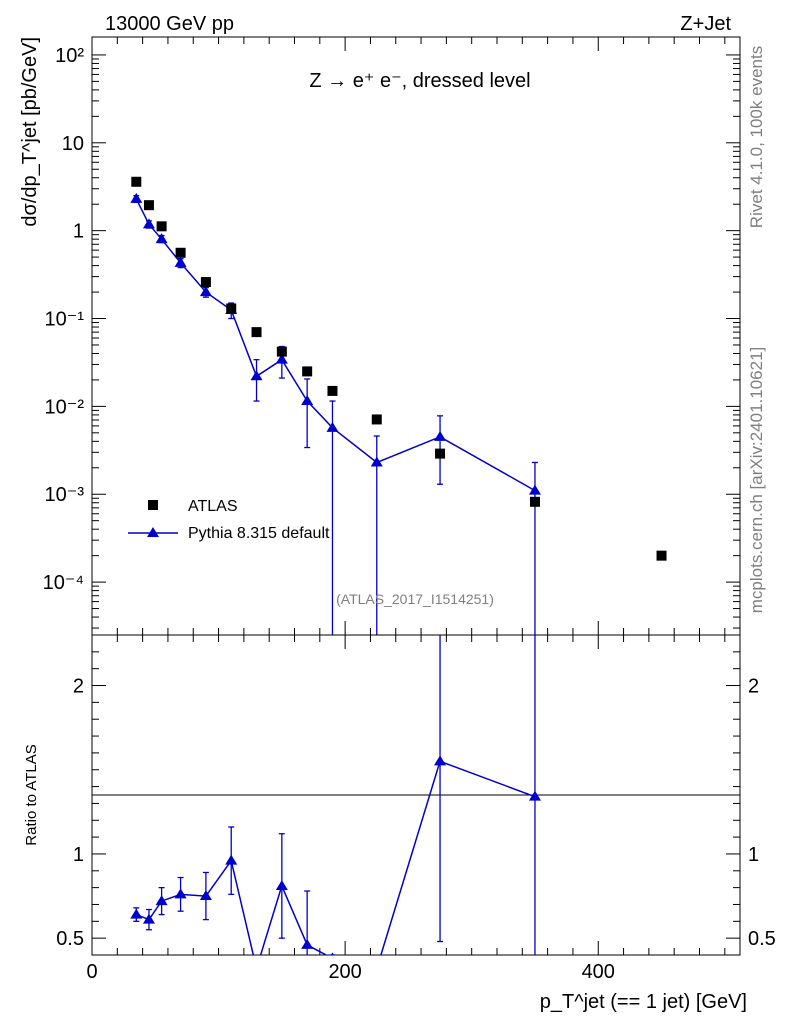 The width and height of the screenshot is (786, 1024). I want to click on ratio-ytick-label-left: 0.5, so click(70, 939).